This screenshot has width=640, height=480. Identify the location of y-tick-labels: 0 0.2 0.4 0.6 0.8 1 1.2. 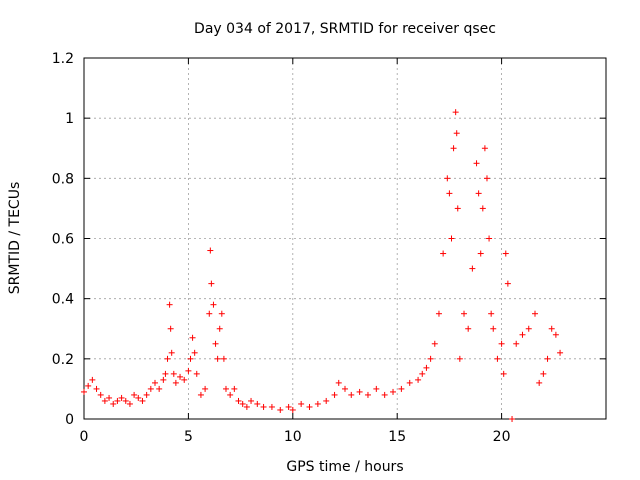
(63, 239).